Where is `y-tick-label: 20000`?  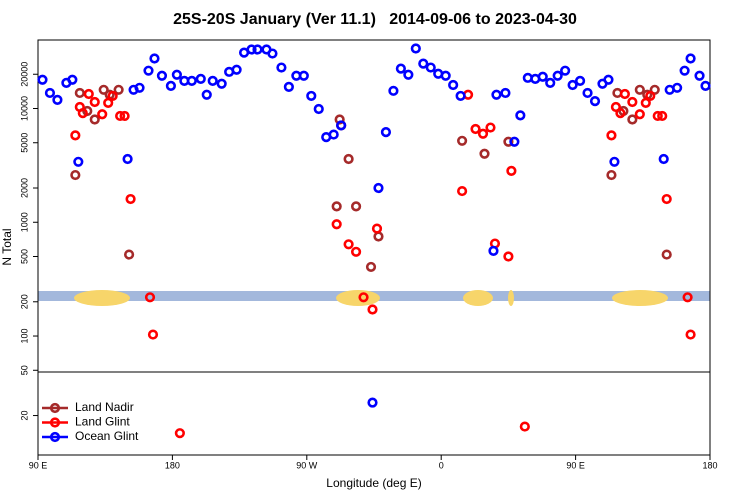
y-tick-label: 20000 is located at coordinates (24, 74).